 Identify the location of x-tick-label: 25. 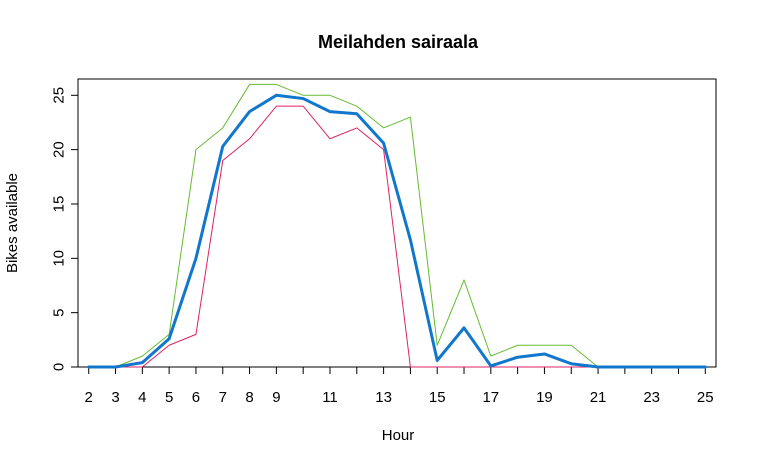
(705, 397).